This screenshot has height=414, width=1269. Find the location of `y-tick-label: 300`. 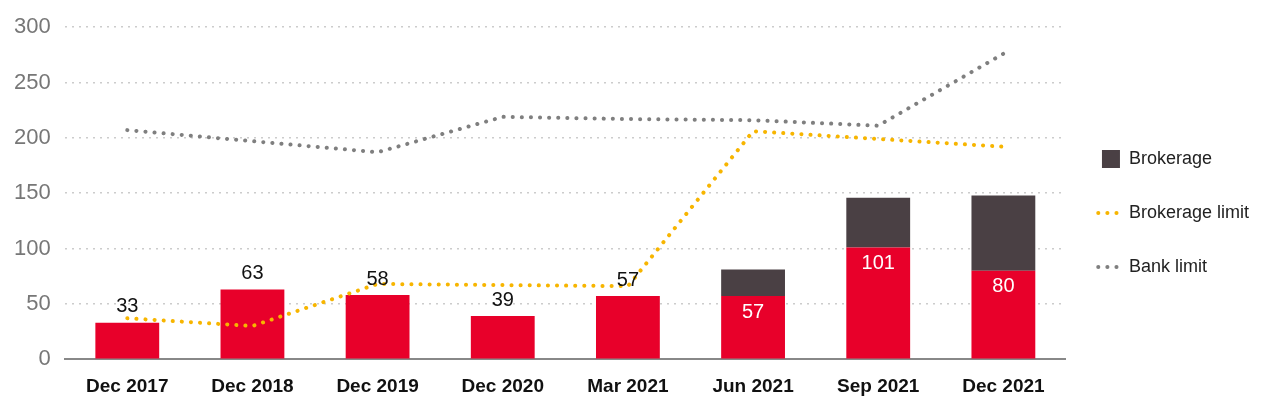

y-tick-label: 300 is located at coordinates (32, 26).